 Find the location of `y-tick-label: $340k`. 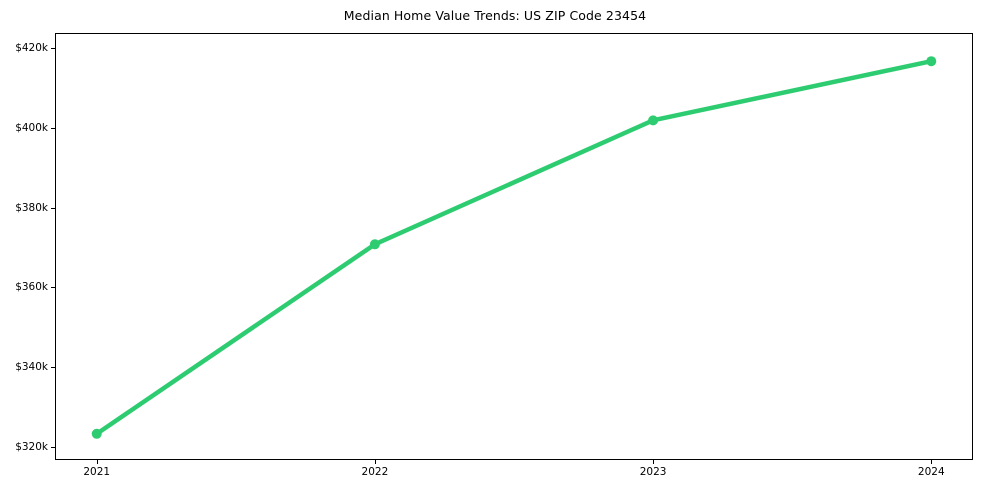

y-tick-label: $340k is located at coordinates (31, 367).